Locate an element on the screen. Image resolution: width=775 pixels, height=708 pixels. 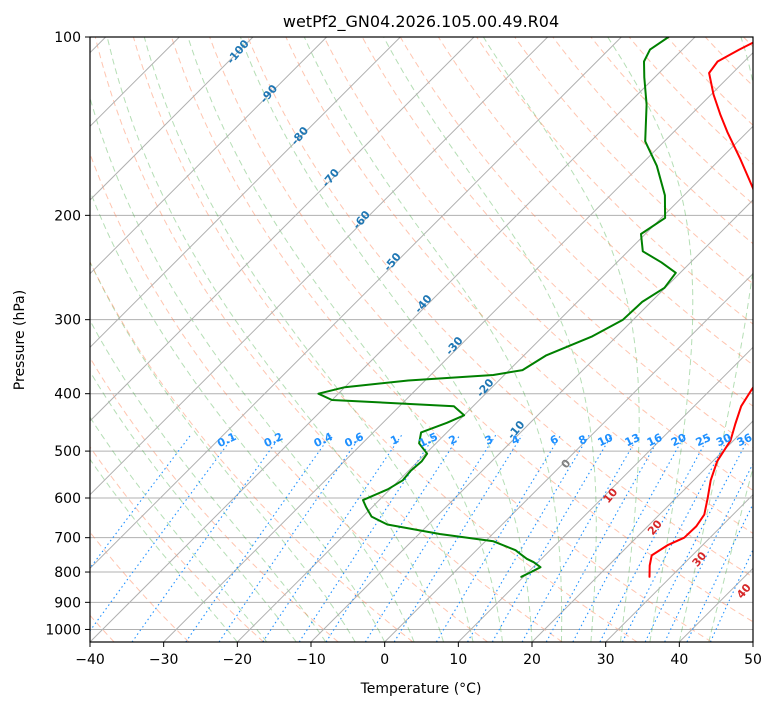
x-tick-label: −10 is located at coordinates (311, 660).